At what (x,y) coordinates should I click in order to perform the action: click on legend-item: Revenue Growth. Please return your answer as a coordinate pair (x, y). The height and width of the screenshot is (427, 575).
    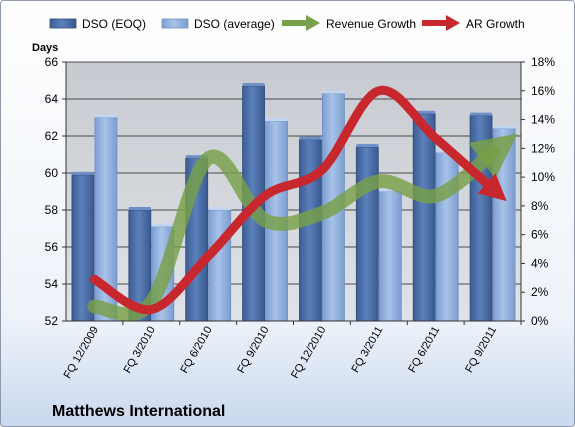
    Looking at the image, I should click on (349, 23).